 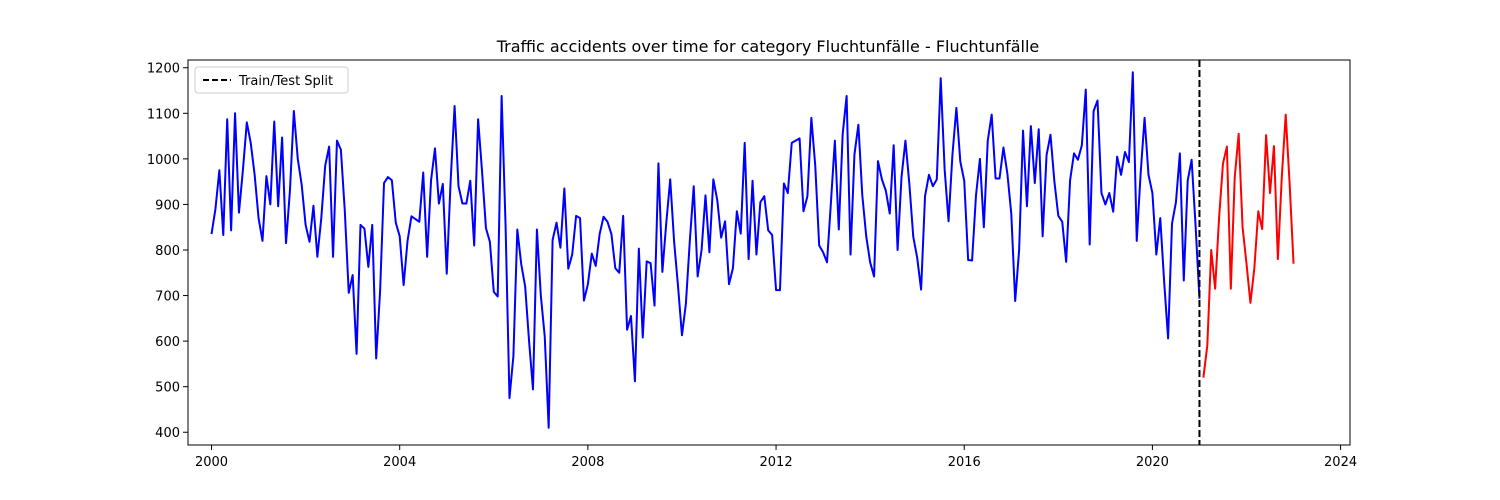 What do you see at coordinates (167, 433) in the screenshot?
I see `y-tick-label: 400` at bounding box center [167, 433].